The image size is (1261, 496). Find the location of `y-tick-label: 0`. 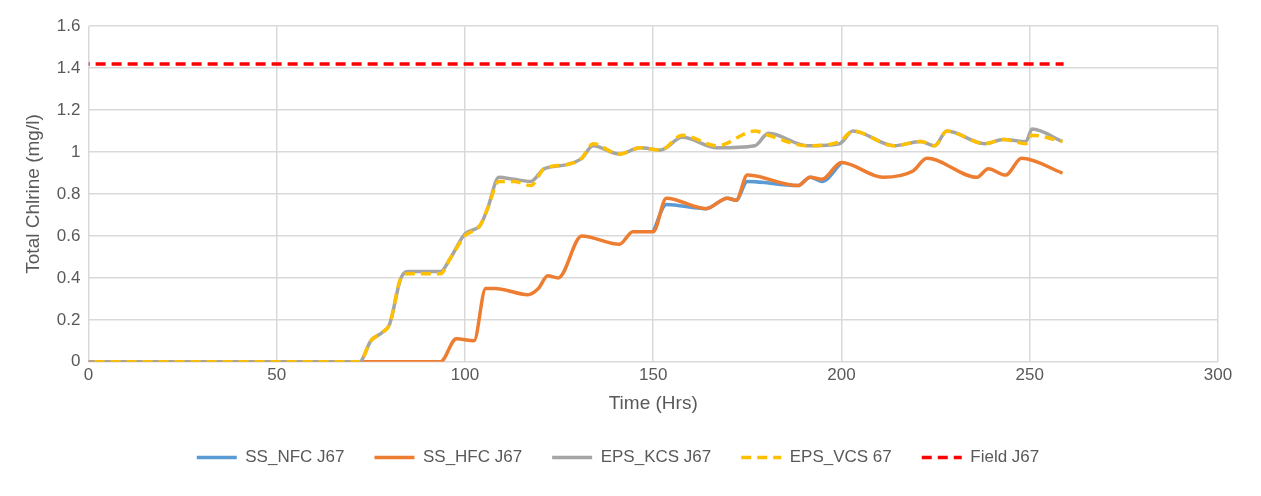

y-tick-label: 0 is located at coordinates (75, 361).